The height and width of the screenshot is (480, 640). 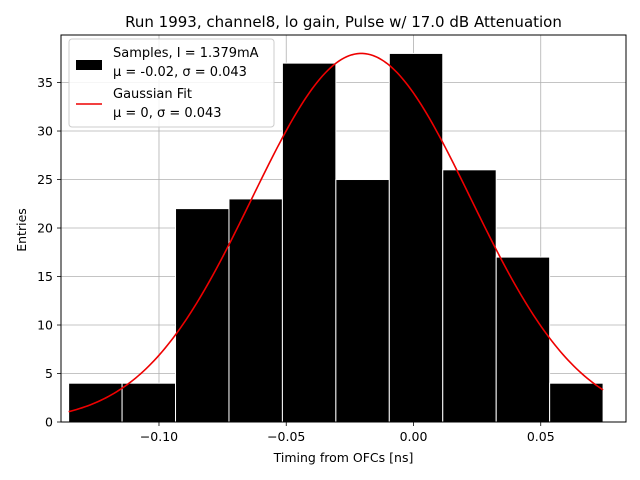 I want to click on y-tick-label: 10, so click(x=45, y=325).